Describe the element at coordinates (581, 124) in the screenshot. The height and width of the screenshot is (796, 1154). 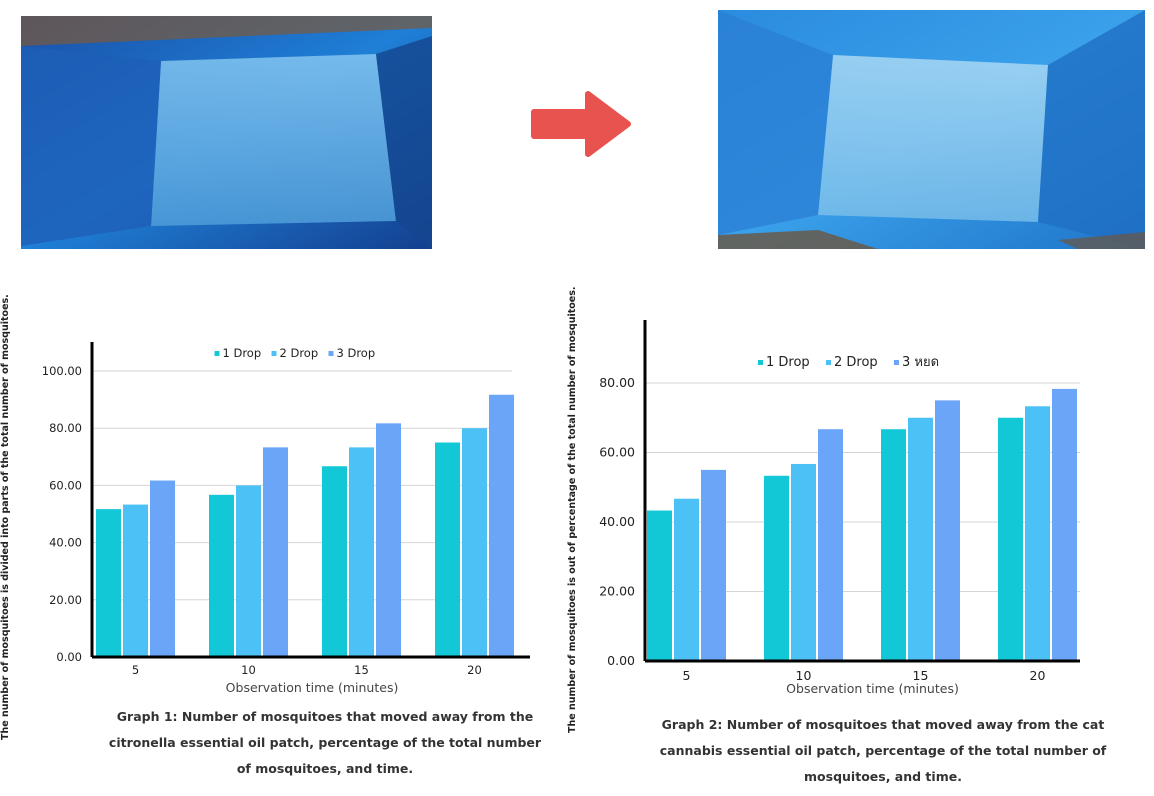
I see `right-arrow-icon` at that location.